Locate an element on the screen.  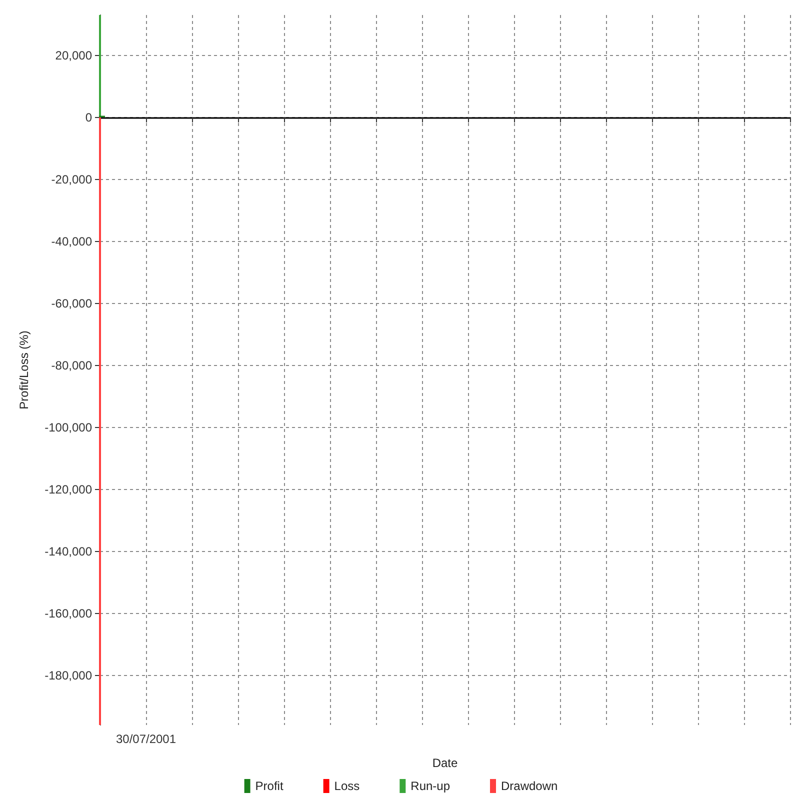
y-tick-label: 20,000 is located at coordinates (73, 55).